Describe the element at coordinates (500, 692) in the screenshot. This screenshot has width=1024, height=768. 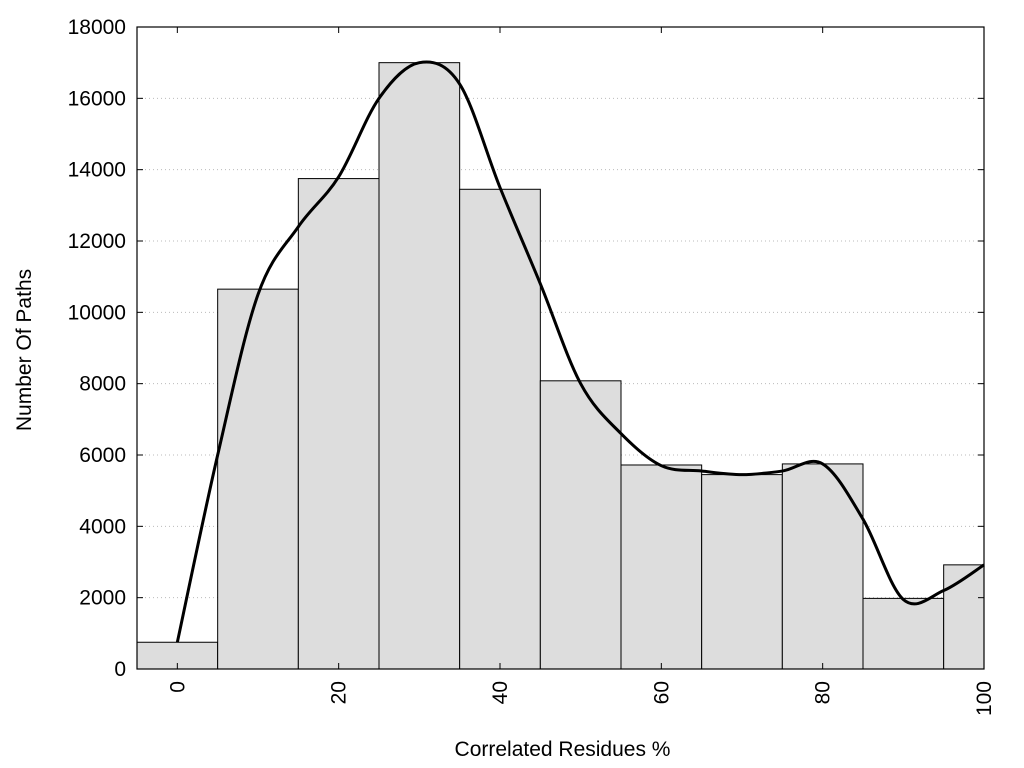
I see `x-tick-label: 40` at that location.